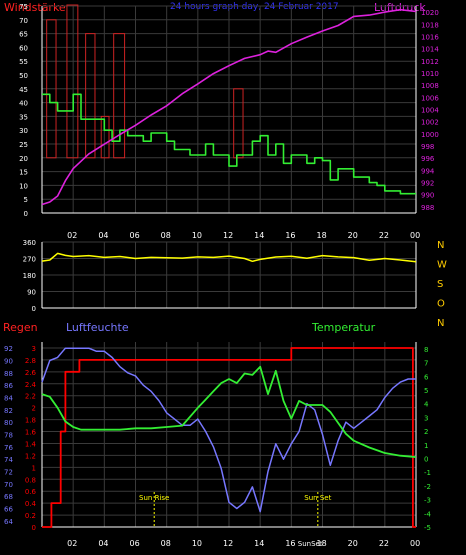 The height and width of the screenshot is (555, 466). Describe the element at coordinates (428, 171) in the screenshot. I see `p1-y-right-tick-label: 994` at that location.